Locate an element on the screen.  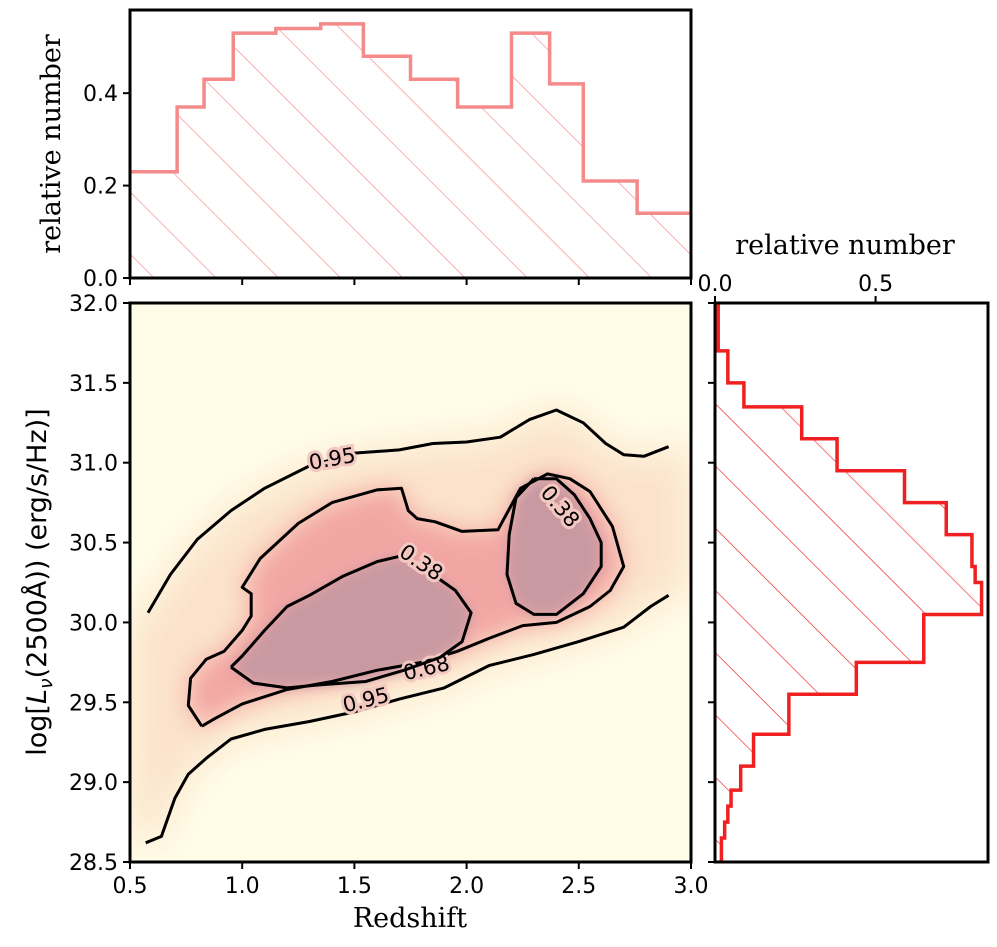
main-xtick-label: 2.5 is located at coordinates (578, 886).